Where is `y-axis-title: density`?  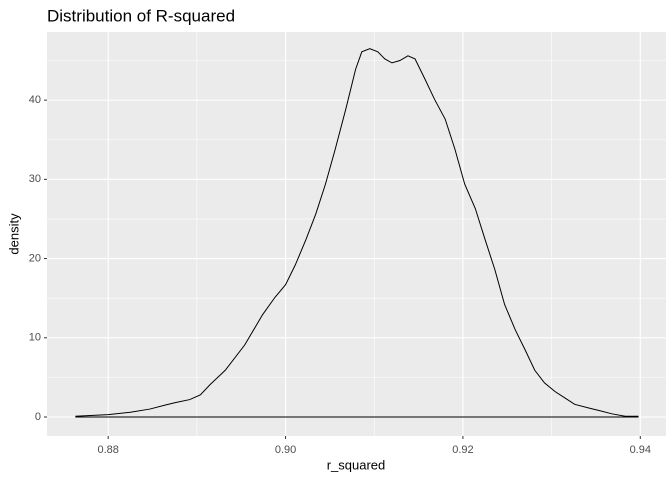 y-axis-title: density is located at coordinates (13, 234).